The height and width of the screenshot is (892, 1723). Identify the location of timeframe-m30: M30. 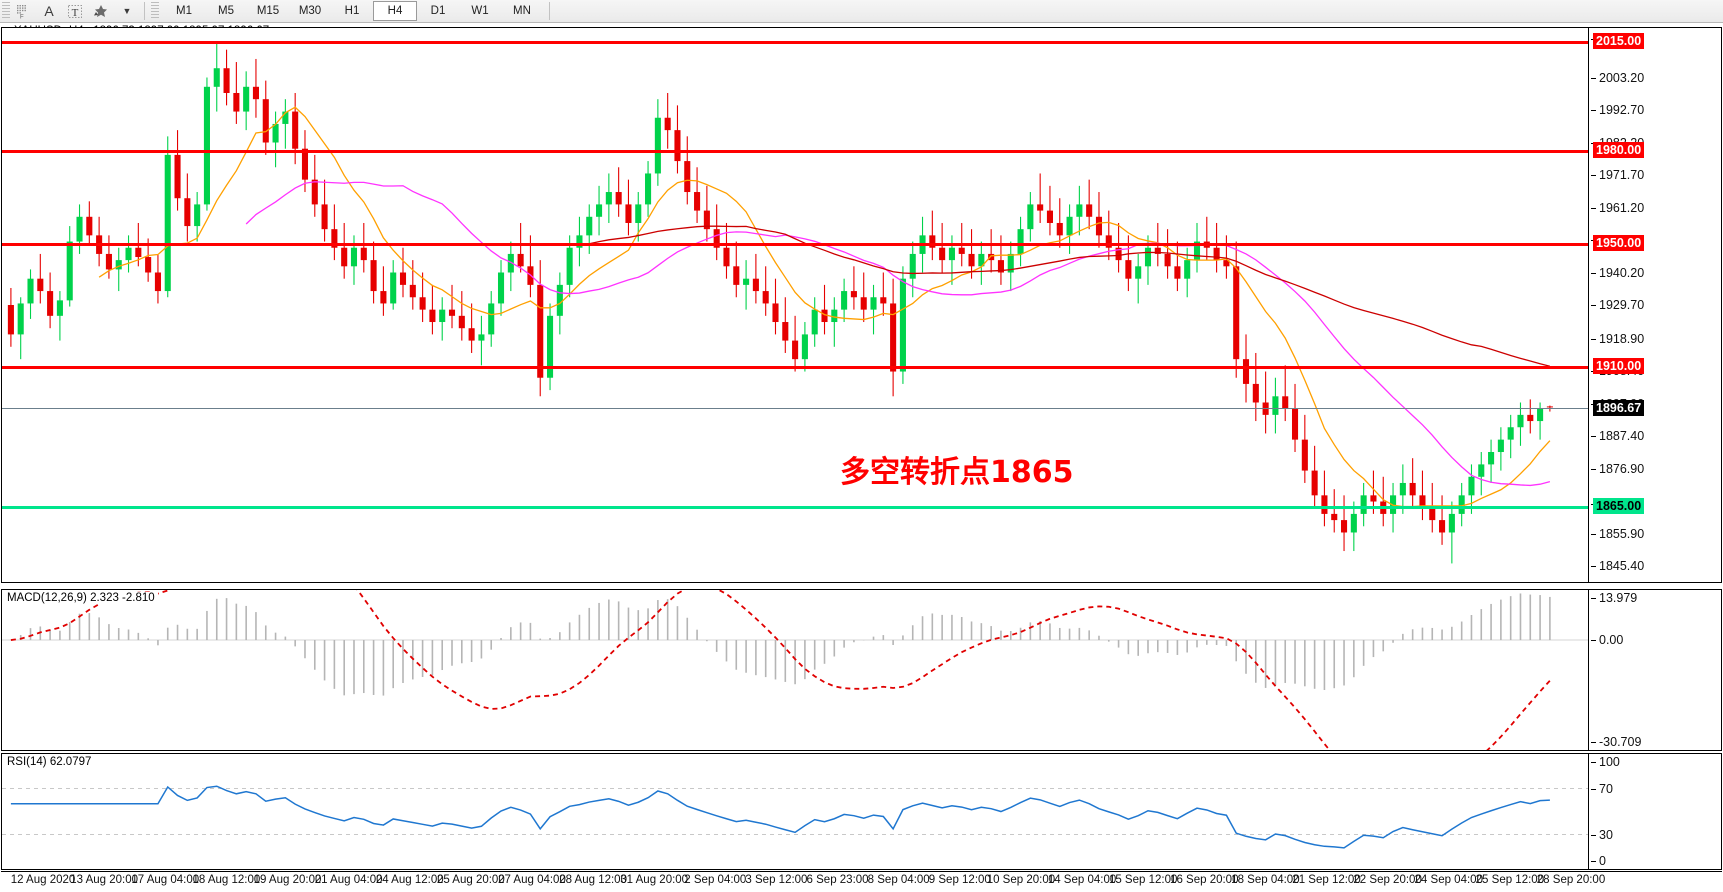
(310, 11).